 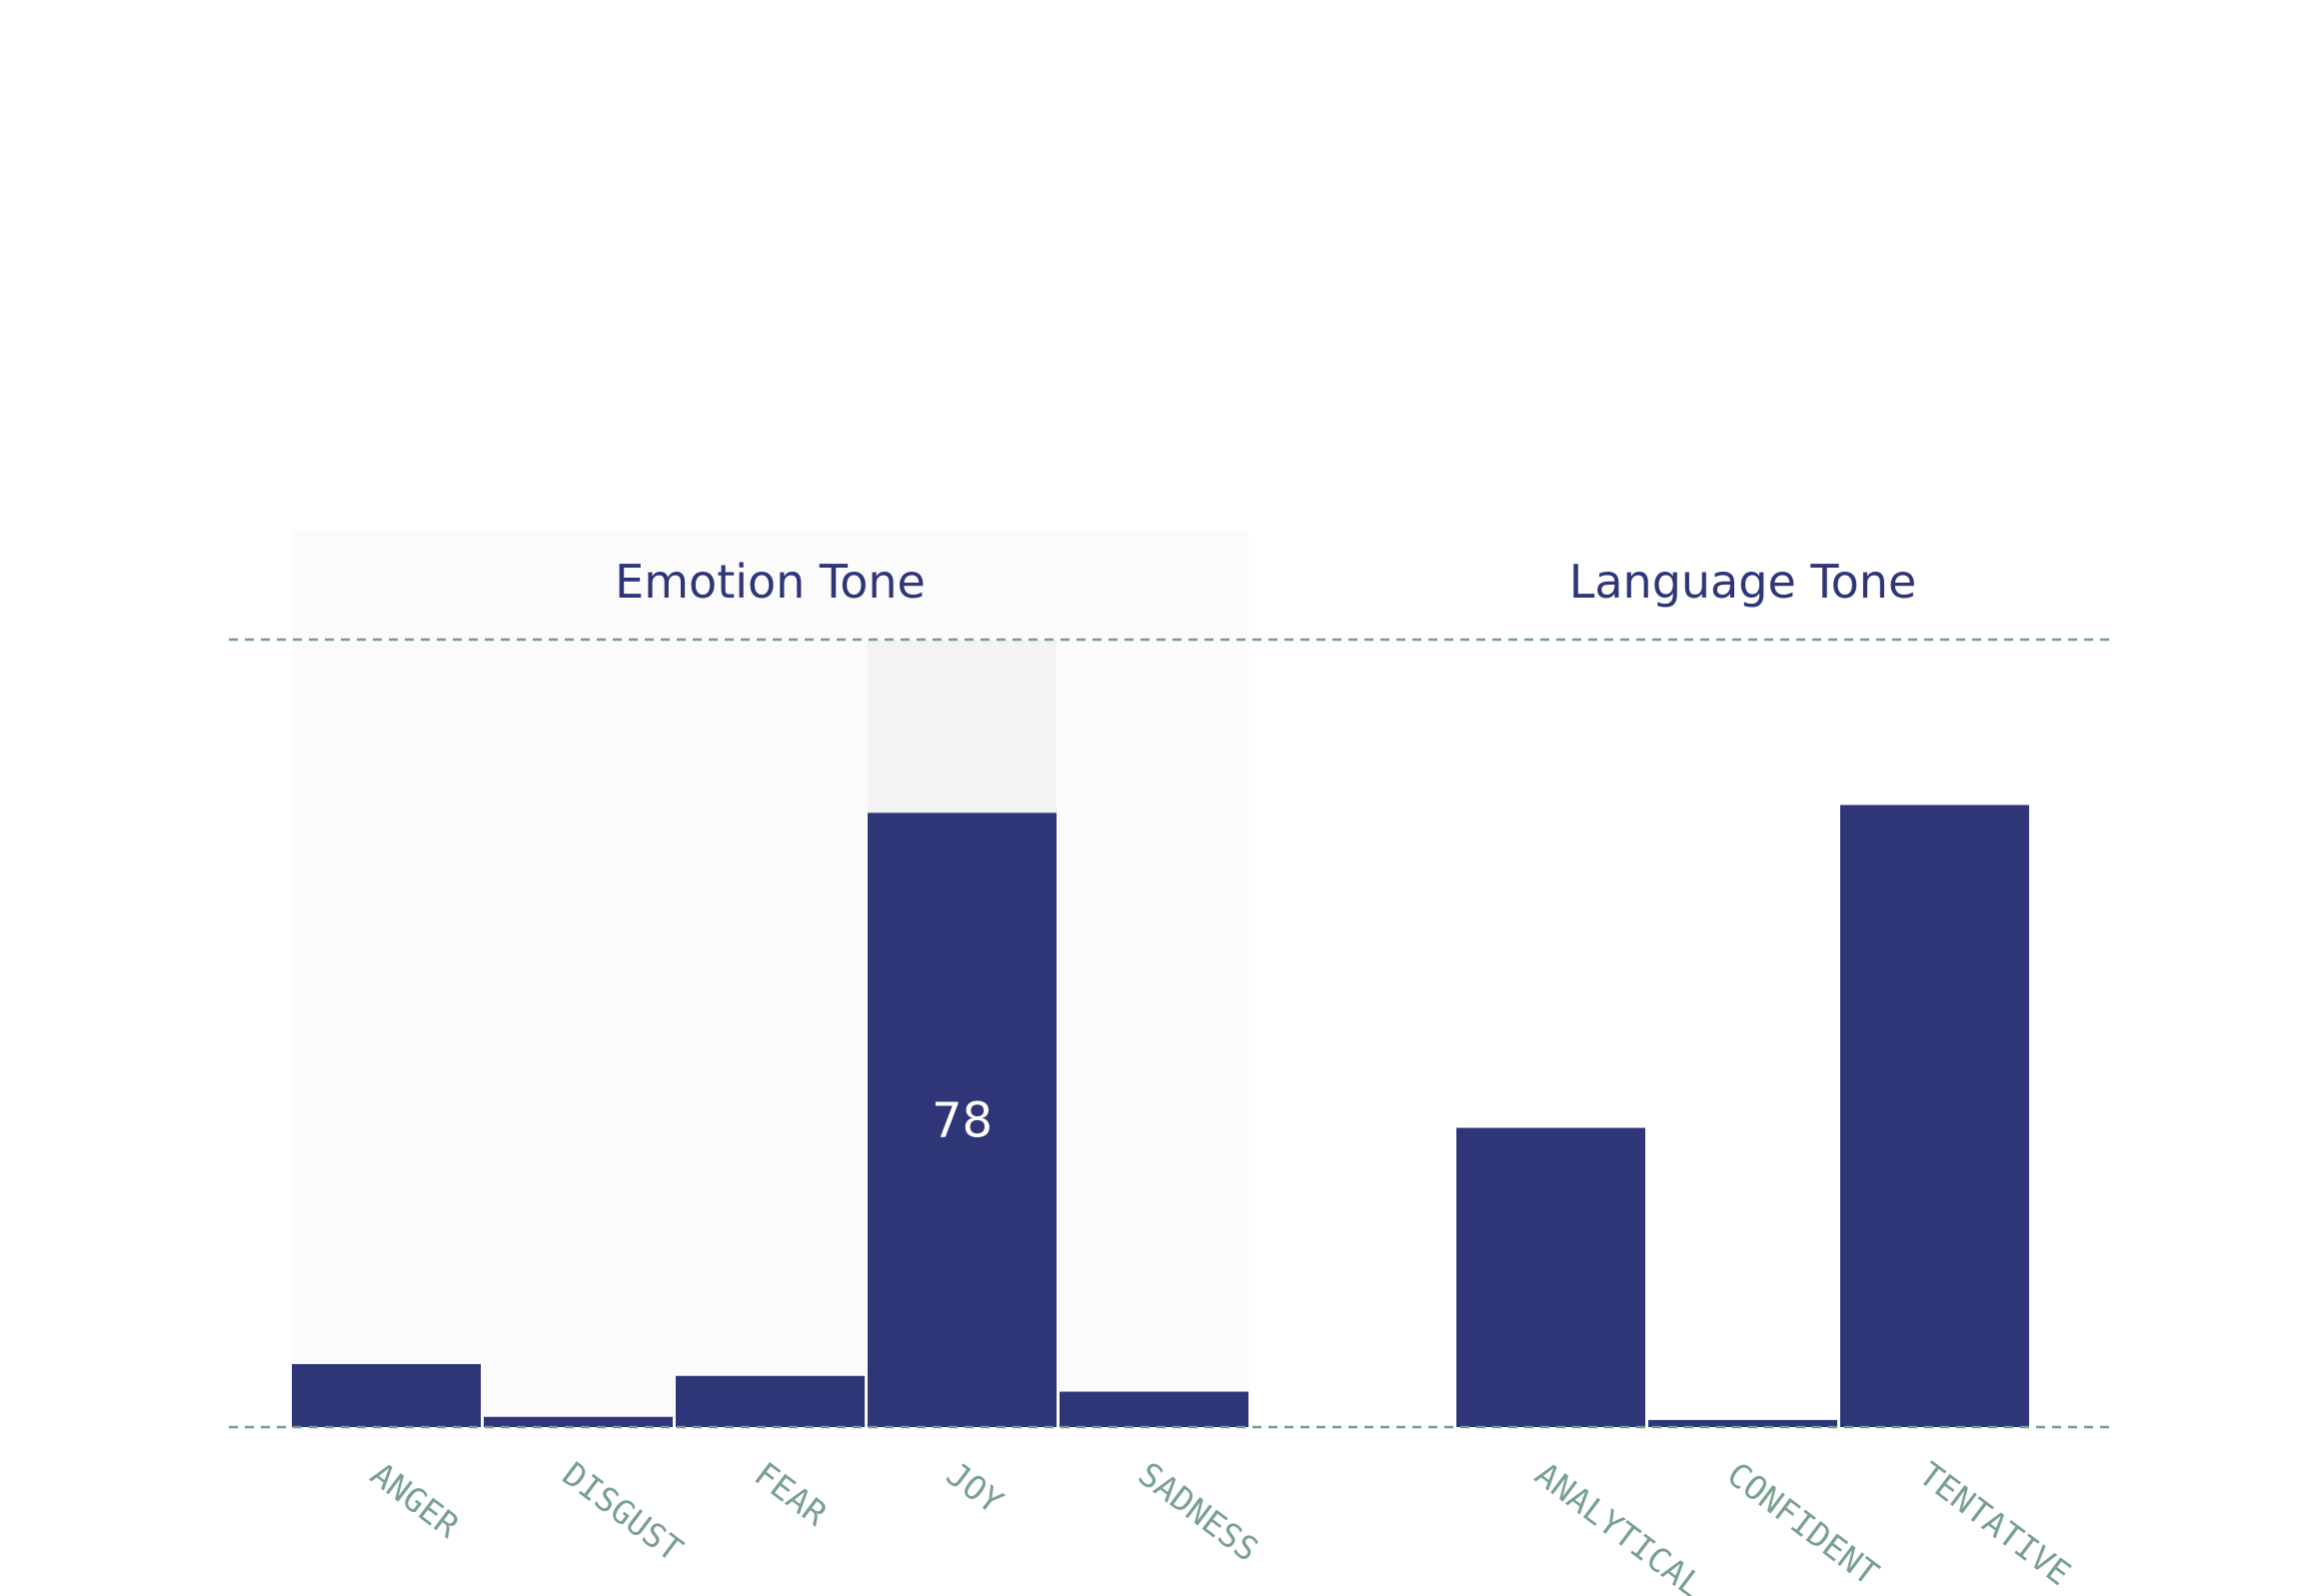 I want to click on tick-label-disgust: DISGUST, so click(x=623, y=1512).